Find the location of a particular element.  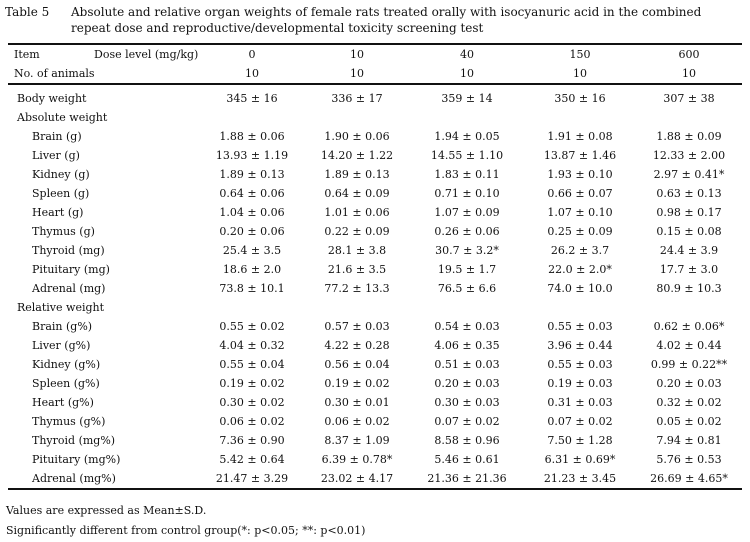

row-label: Thyroid (mg%) is located at coordinates (74, 440).